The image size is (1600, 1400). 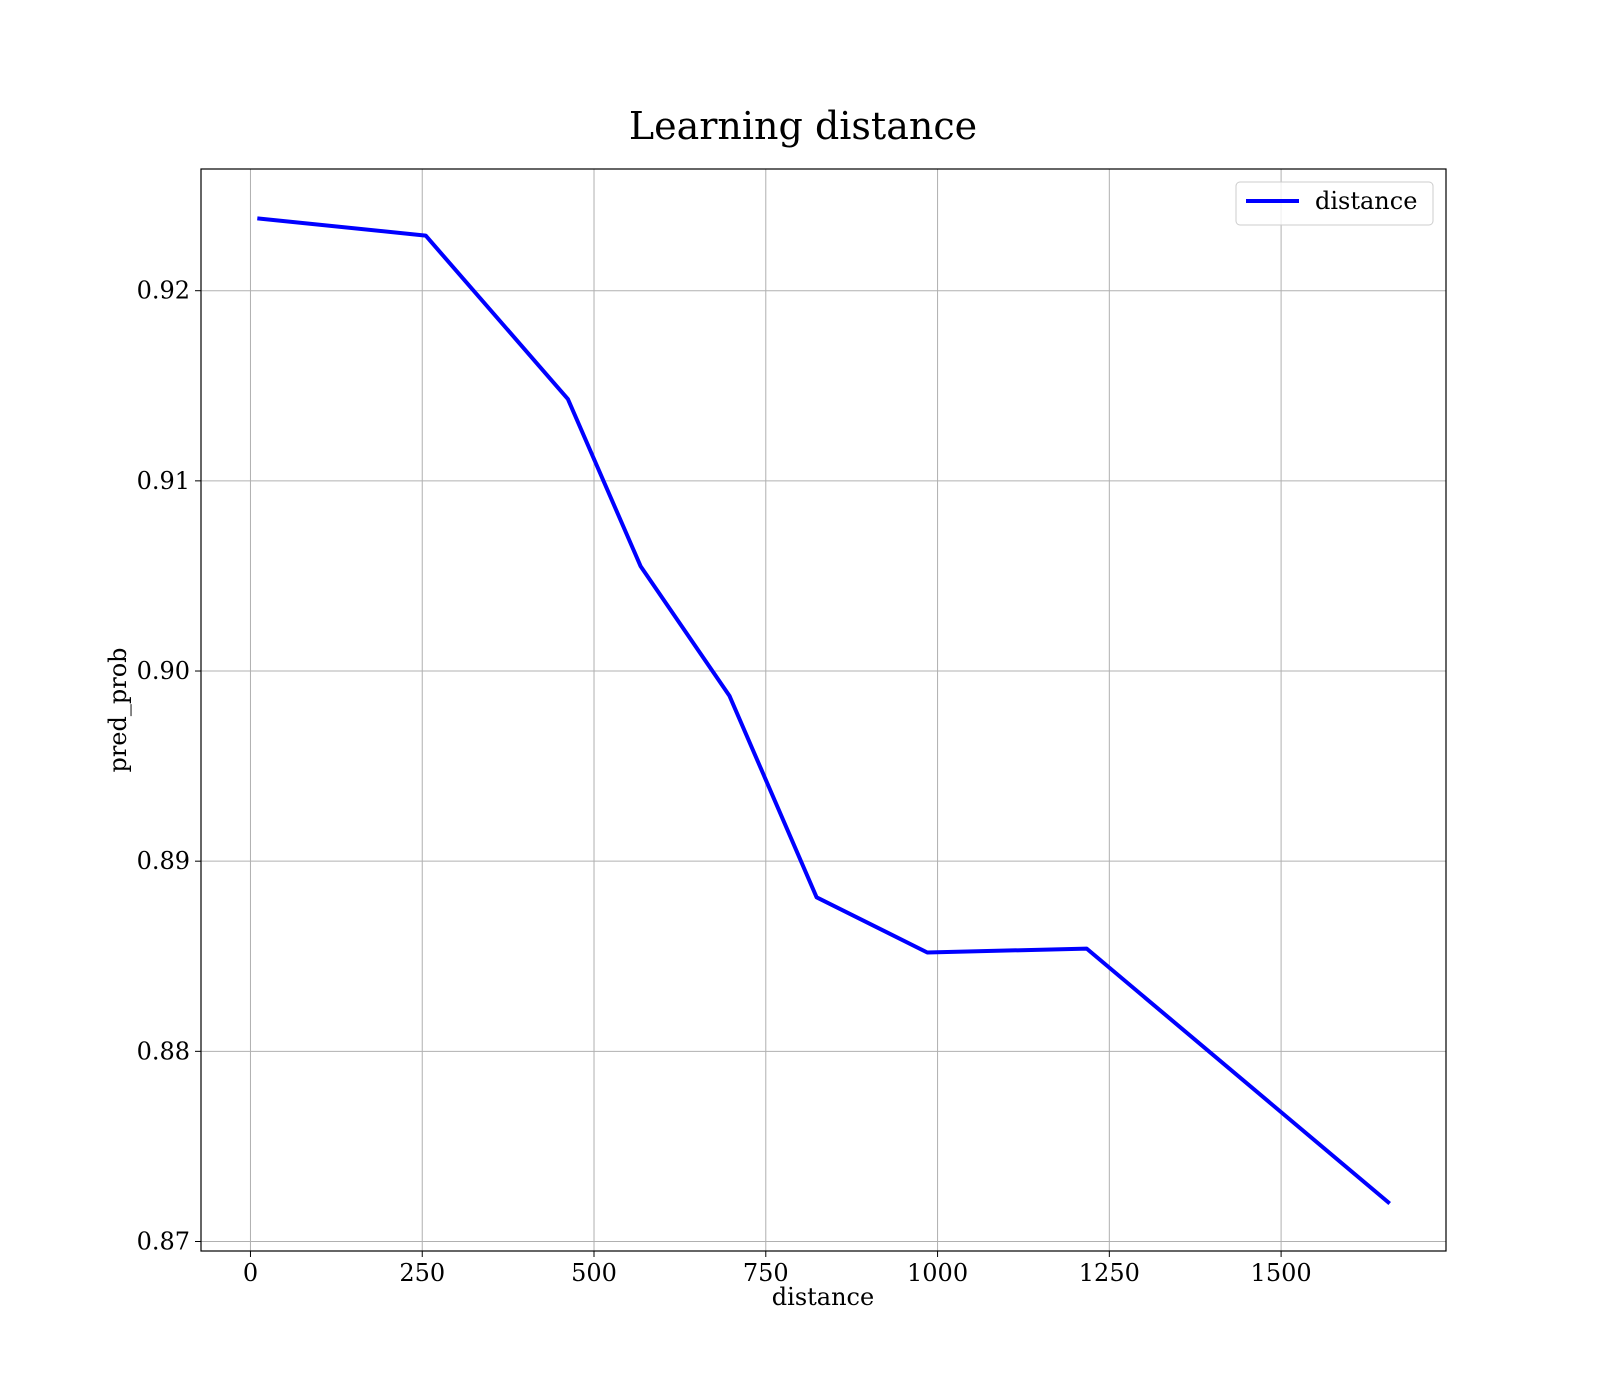 I want to click on x-tick-label: 0, so click(x=250, y=1273).